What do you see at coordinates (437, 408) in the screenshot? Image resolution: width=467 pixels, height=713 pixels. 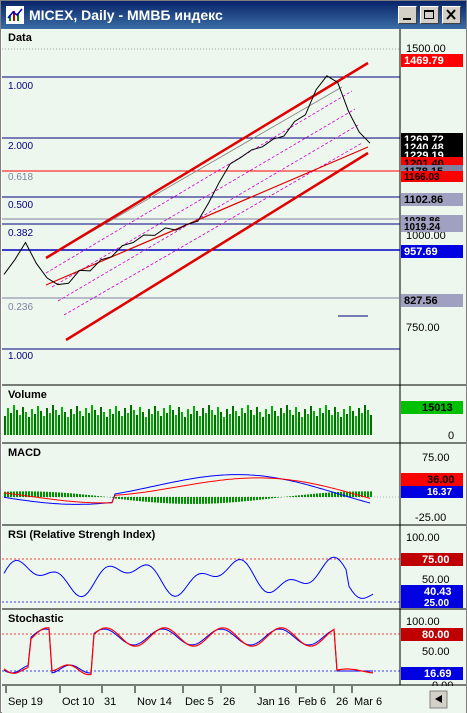 I see `volume-tag-text: 15013` at bounding box center [437, 408].